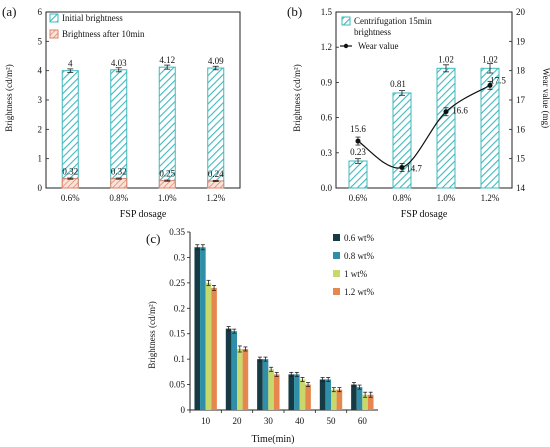  What do you see at coordinates (346, 46) in the screenshot?
I see `panel-b-legend-swatch-point` at bounding box center [346, 46].